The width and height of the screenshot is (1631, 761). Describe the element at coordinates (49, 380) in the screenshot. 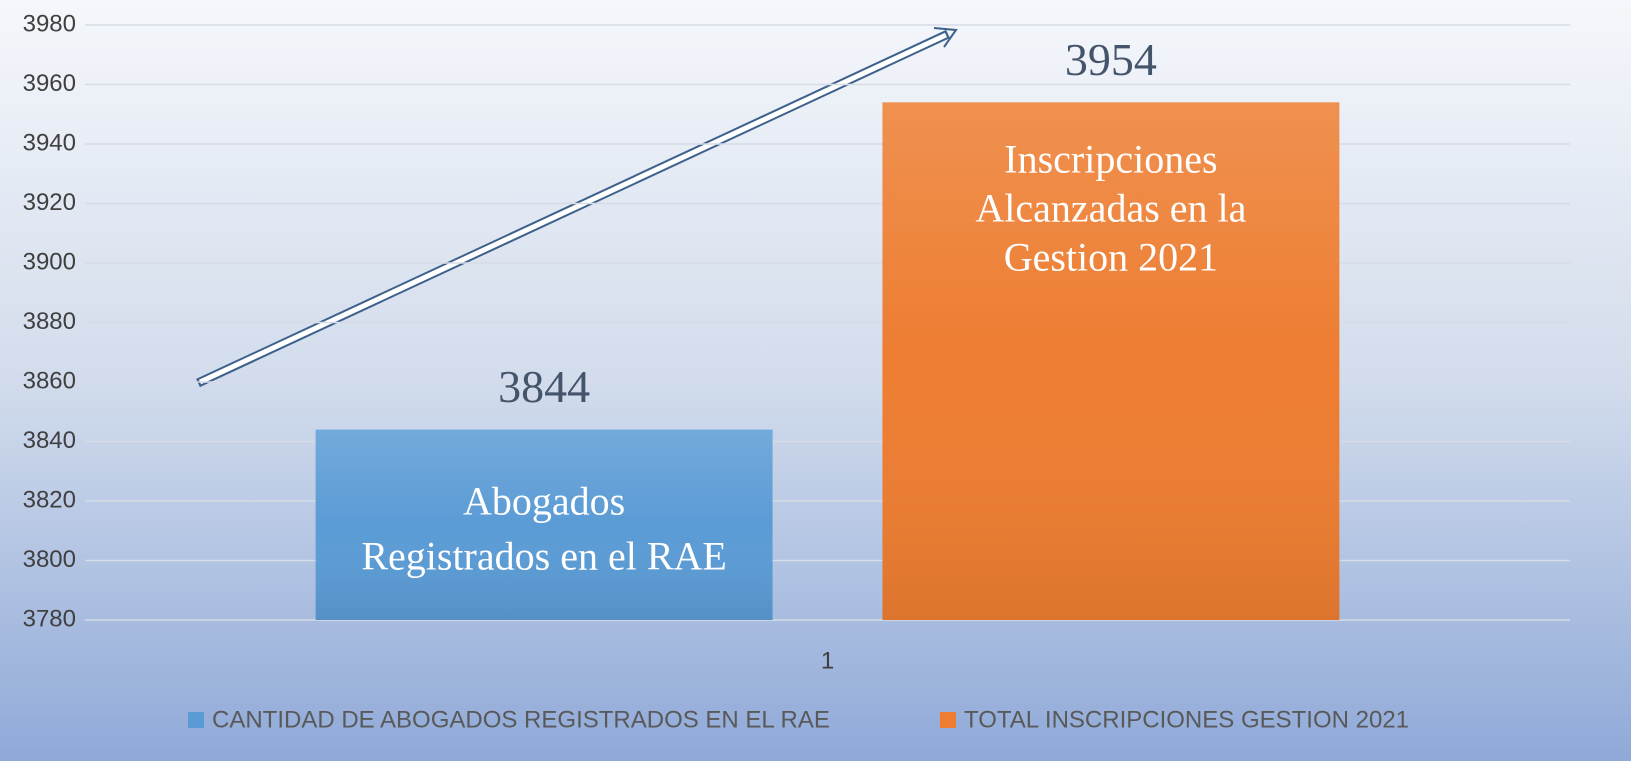

I see `y-tick-label: 3860` at that location.